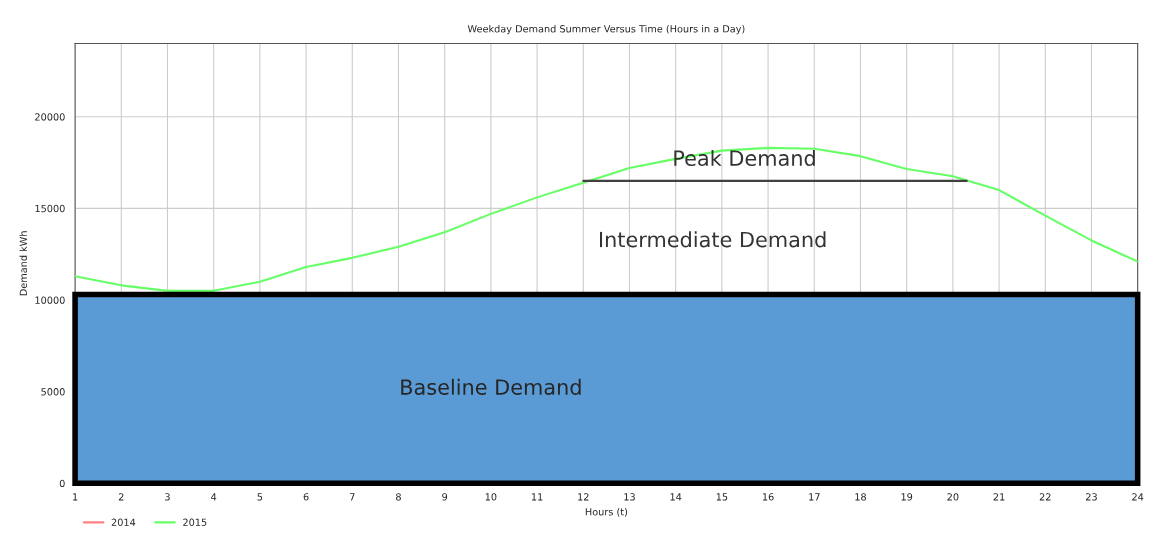 The height and width of the screenshot is (543, 1155). What do you see at coordinates (195, 522) in the screenshot?
I see `legend-label: 2015` at bounding box center [195, 522].